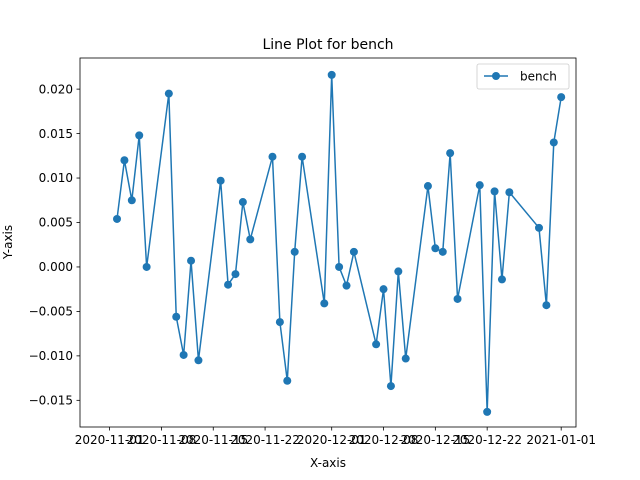 The width and height of the screenshot is (640, 480). I want to click on y-axis-title: Y-axis, so click(8, 242).